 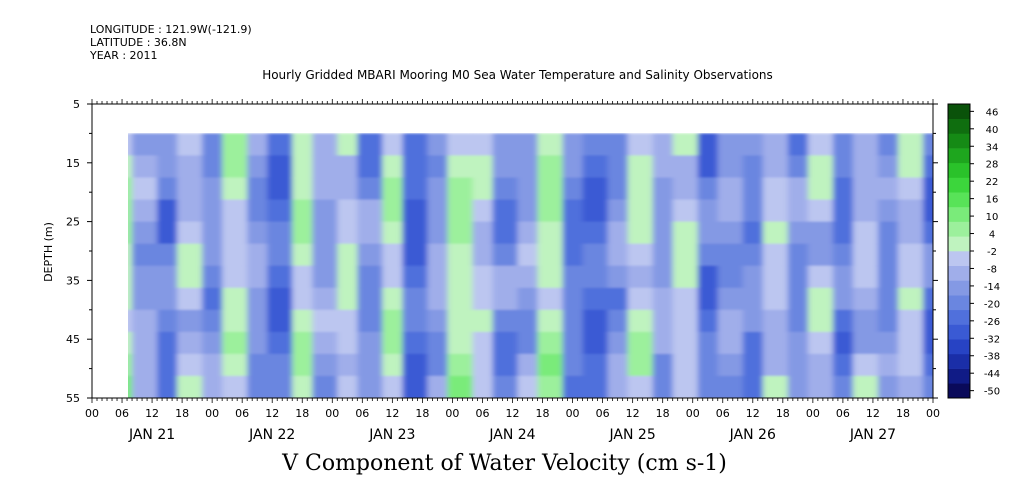 I want to click on x-day-label: JAN 26, so click(x=752, y=435).